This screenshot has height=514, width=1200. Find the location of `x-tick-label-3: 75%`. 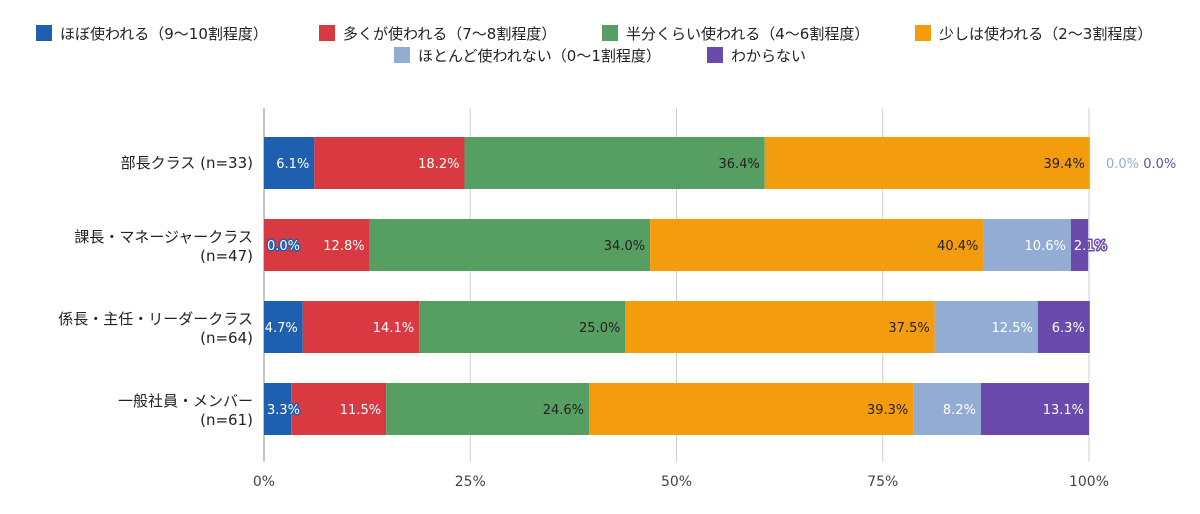

x-tick-label-3: 75% is located at coordinates (882, 482).